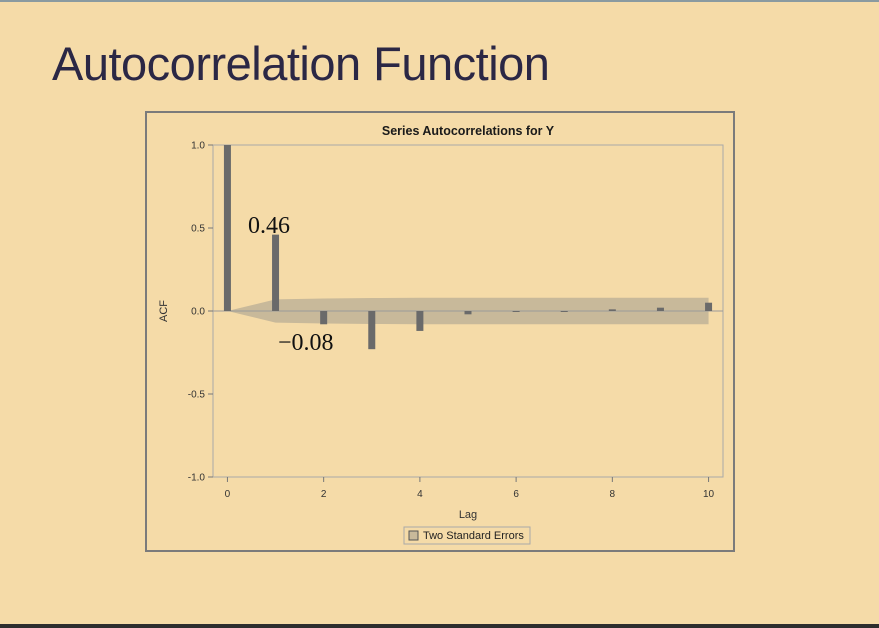  I want to click on x-tick-label: 4, so click(420, 494).